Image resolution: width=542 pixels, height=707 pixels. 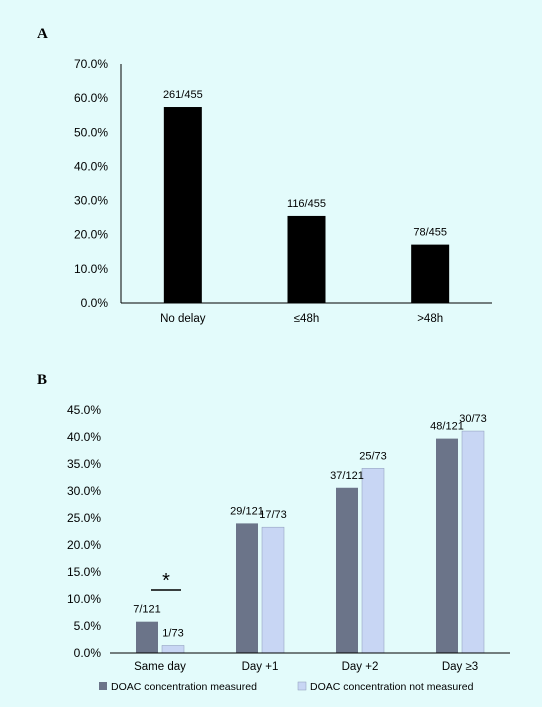 I want to click on panel-a-category-label: ≤48h, so click(x=307, y=319).